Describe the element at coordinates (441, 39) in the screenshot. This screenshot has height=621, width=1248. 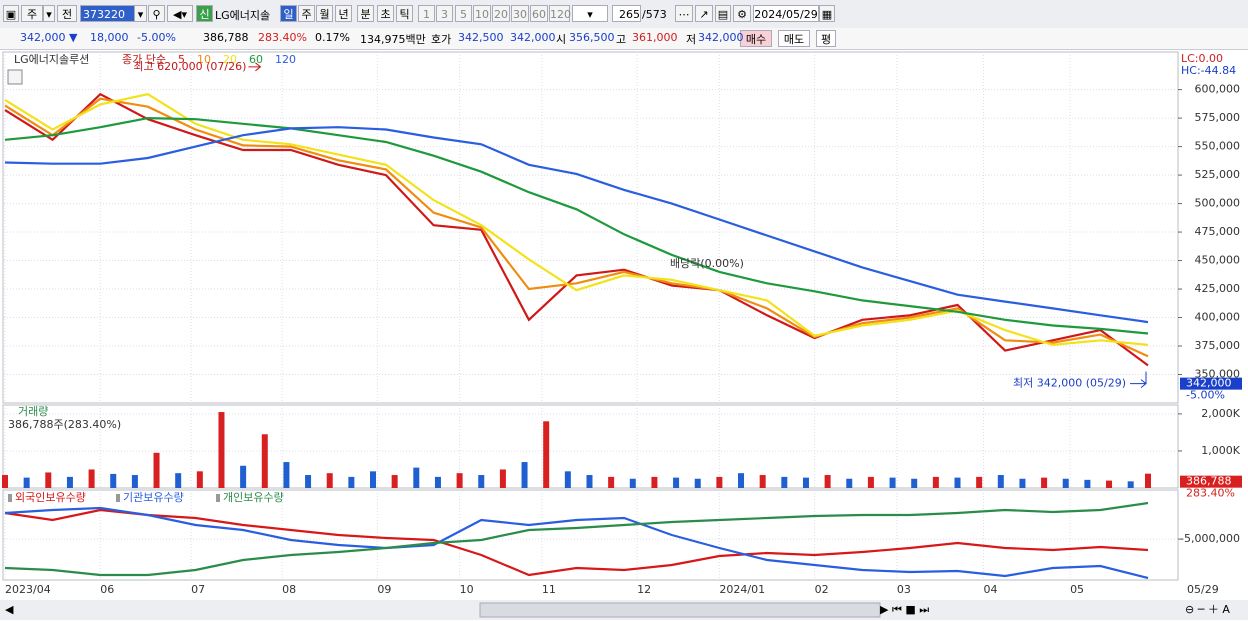
I see `quote-item: 호가` at that location.